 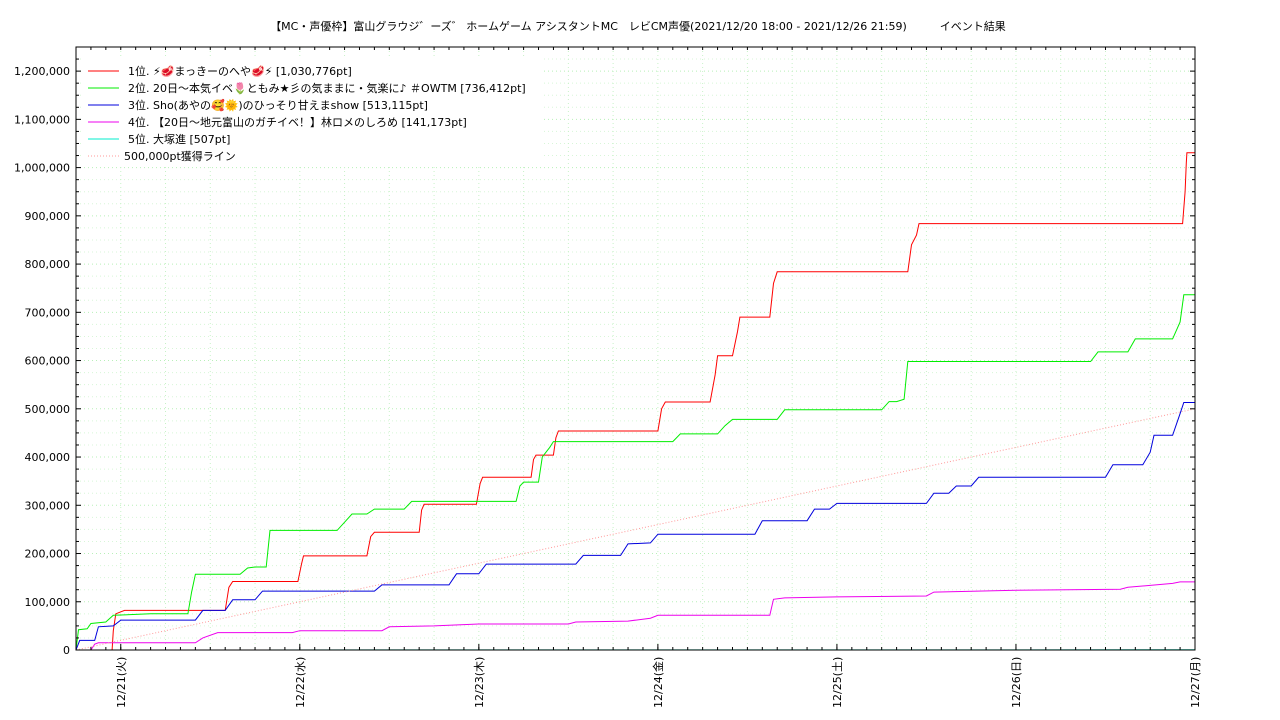 I want to click on y-tick-label: 1,100,000, so click(x=42, y=119).